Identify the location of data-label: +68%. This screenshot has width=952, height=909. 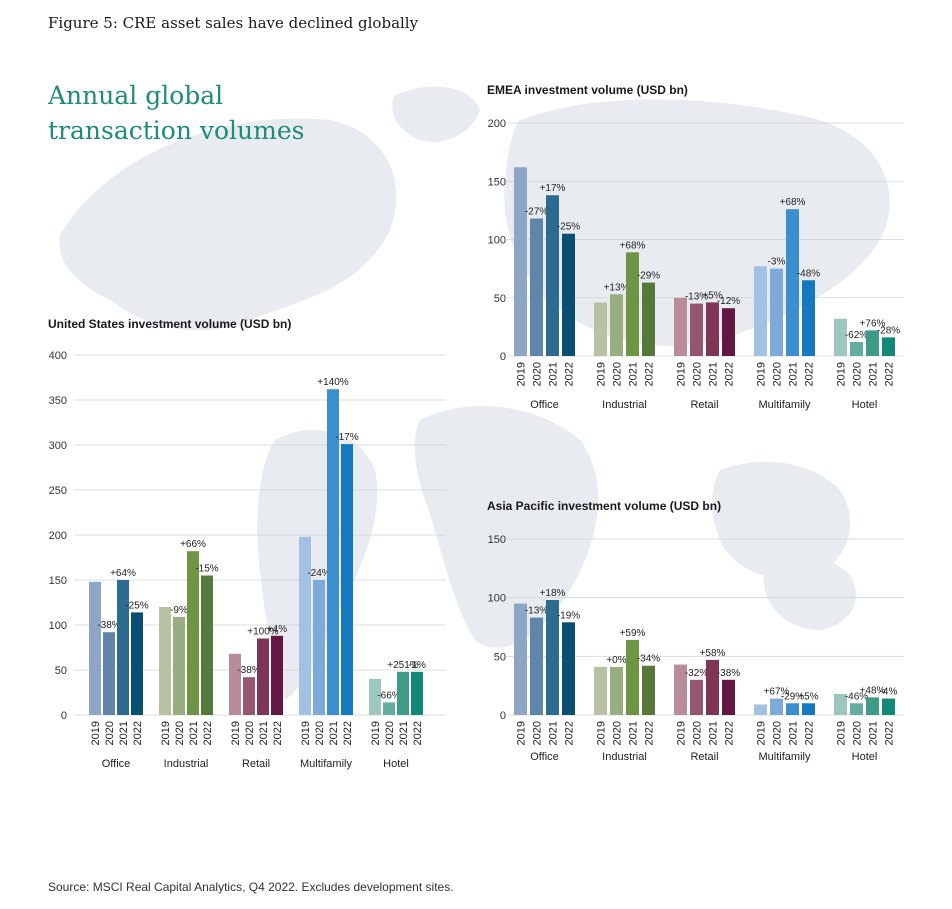
(633, 245).